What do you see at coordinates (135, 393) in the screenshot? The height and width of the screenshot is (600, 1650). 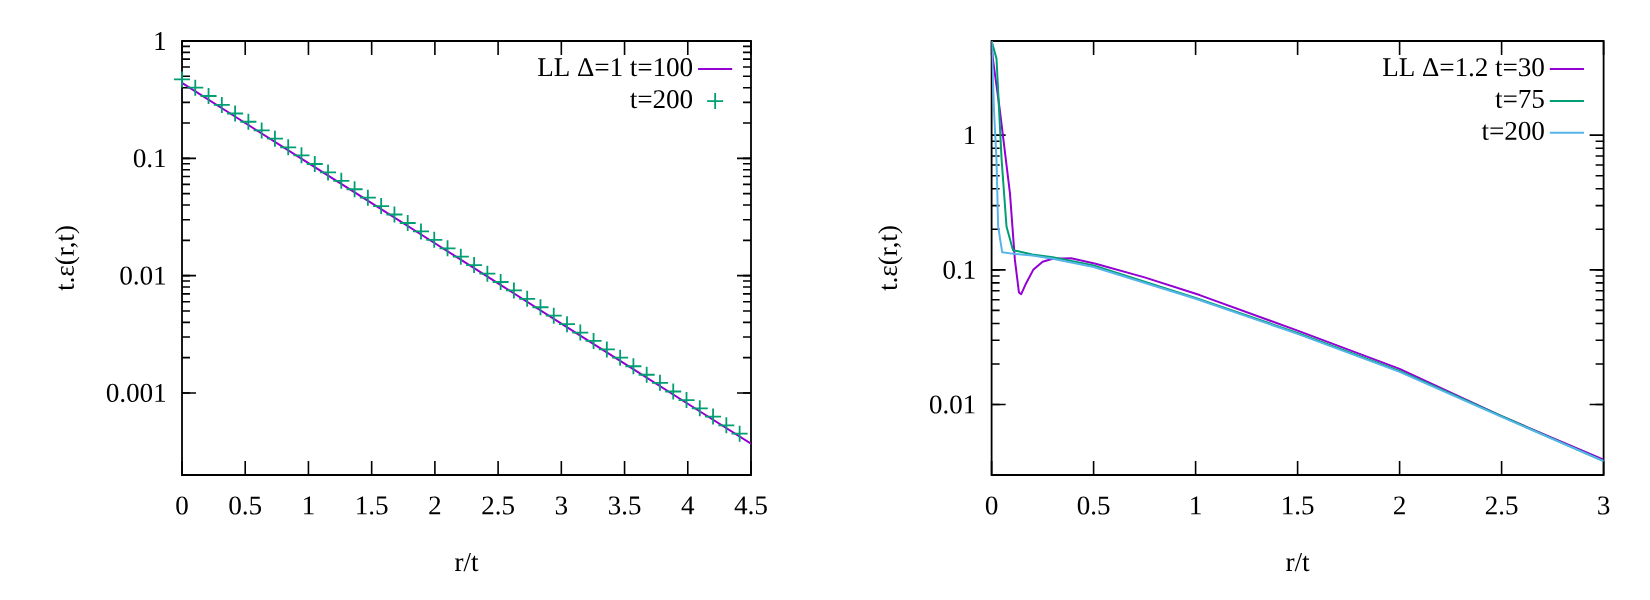 I see `y-tick-label: 0.001` at bounding box center [135, 393].